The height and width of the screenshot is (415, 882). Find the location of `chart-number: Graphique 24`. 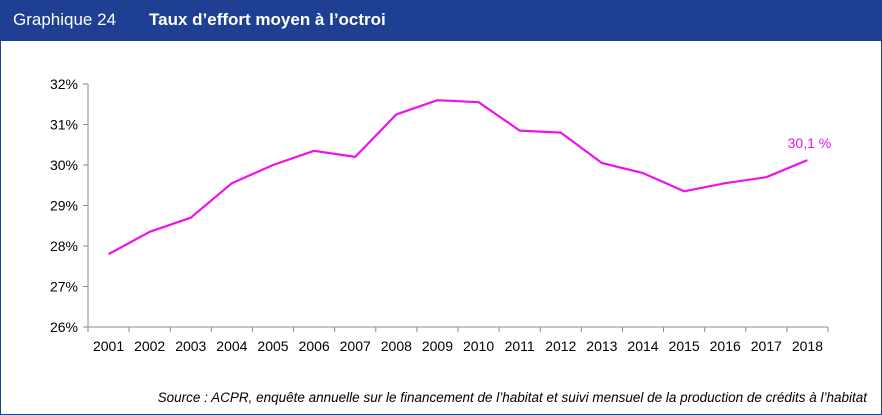

chart-number: Graphique 24 is located at coordinates (65, 19).